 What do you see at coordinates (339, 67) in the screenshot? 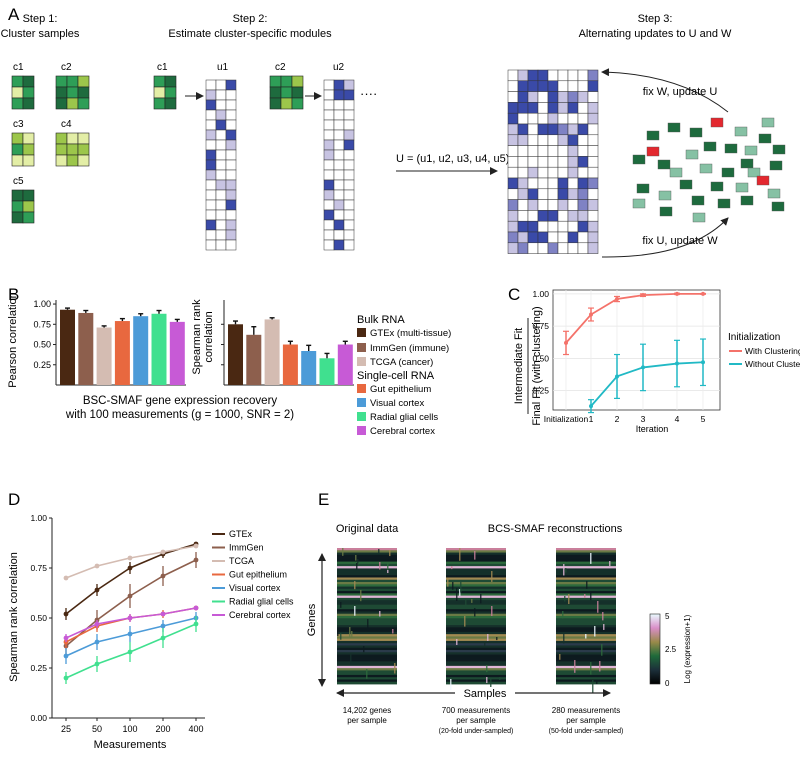
I see `module-u2-label: u2` at bounding box center [339, 67].